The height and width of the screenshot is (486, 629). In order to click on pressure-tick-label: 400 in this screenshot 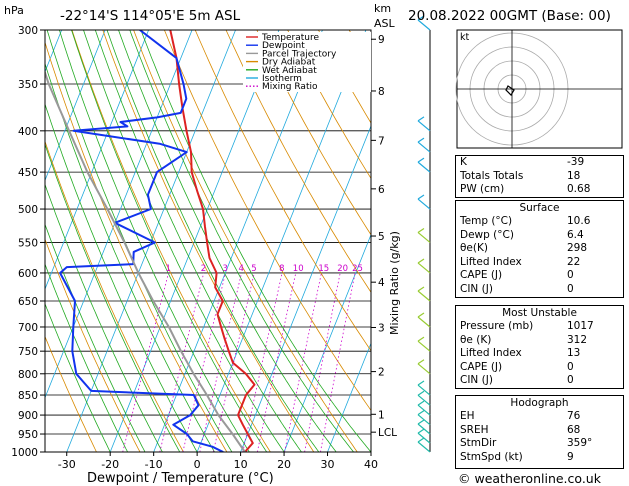, I will do `click(28, 132)`.